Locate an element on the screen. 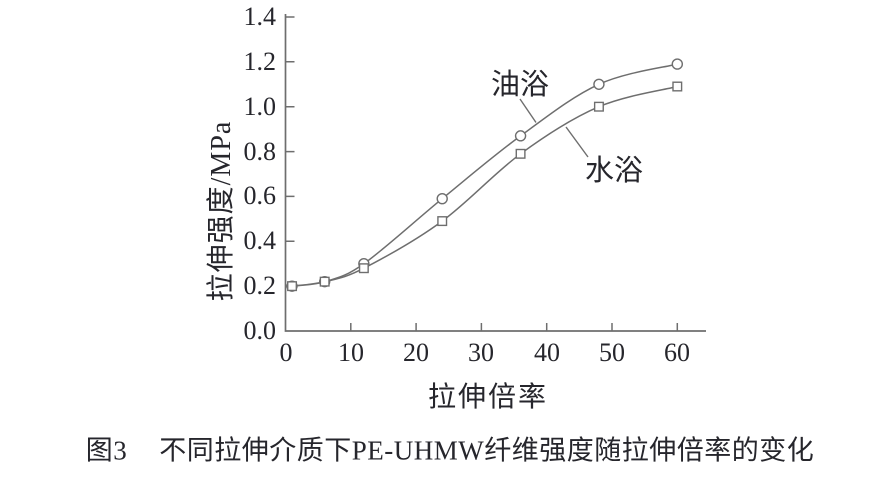 The width and height of the screenshot is (880, 484). x-tick-label: 10 is located at coordinates (351, 352).